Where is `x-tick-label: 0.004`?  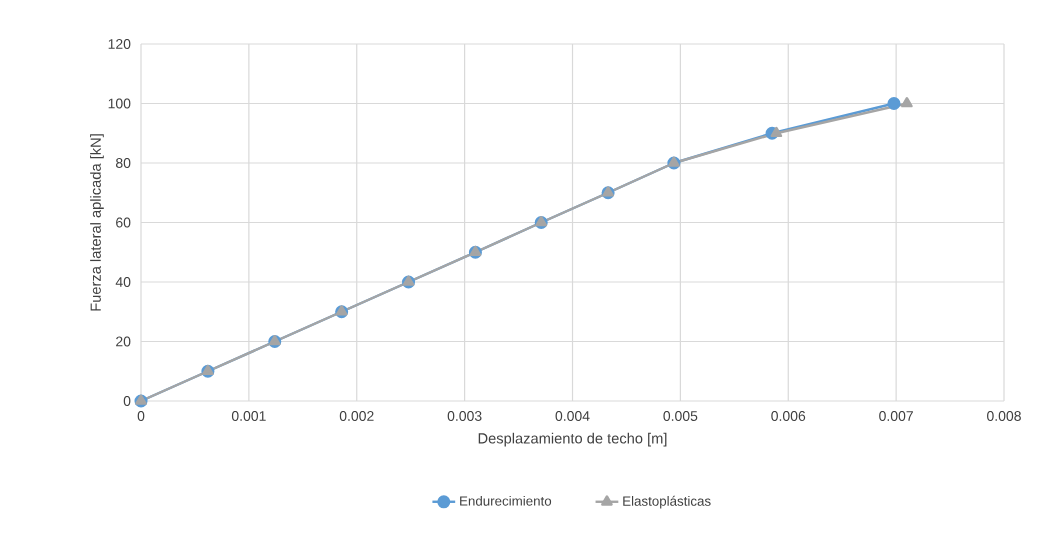 x-tick-label: 0.004 is located at coordinates (572, 416).